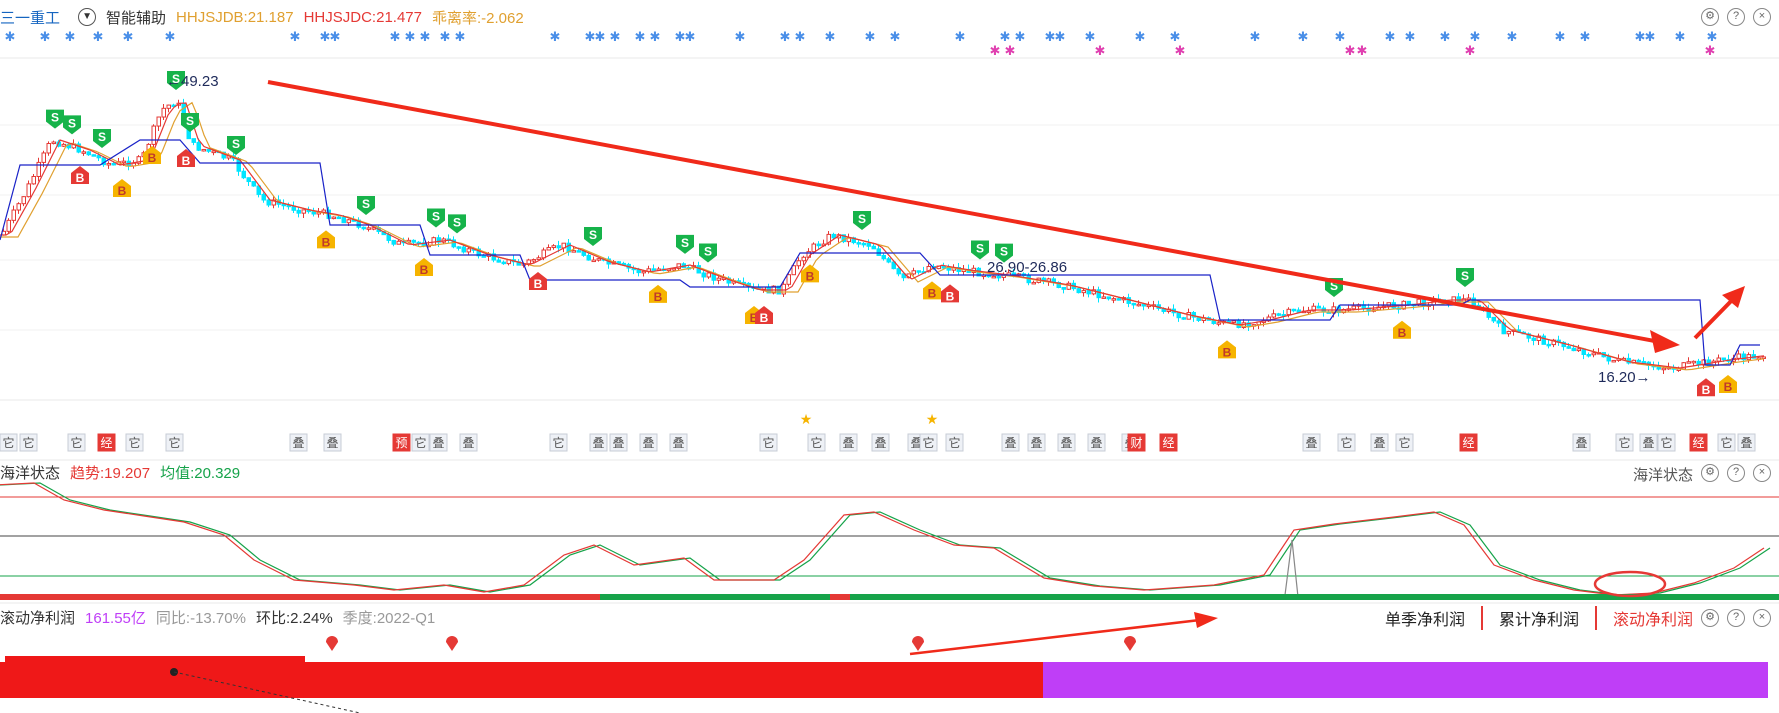  Describe the element at coordinates (38, 618) in the screenshot. I see `profit-title: 滚动净利润` at that location.